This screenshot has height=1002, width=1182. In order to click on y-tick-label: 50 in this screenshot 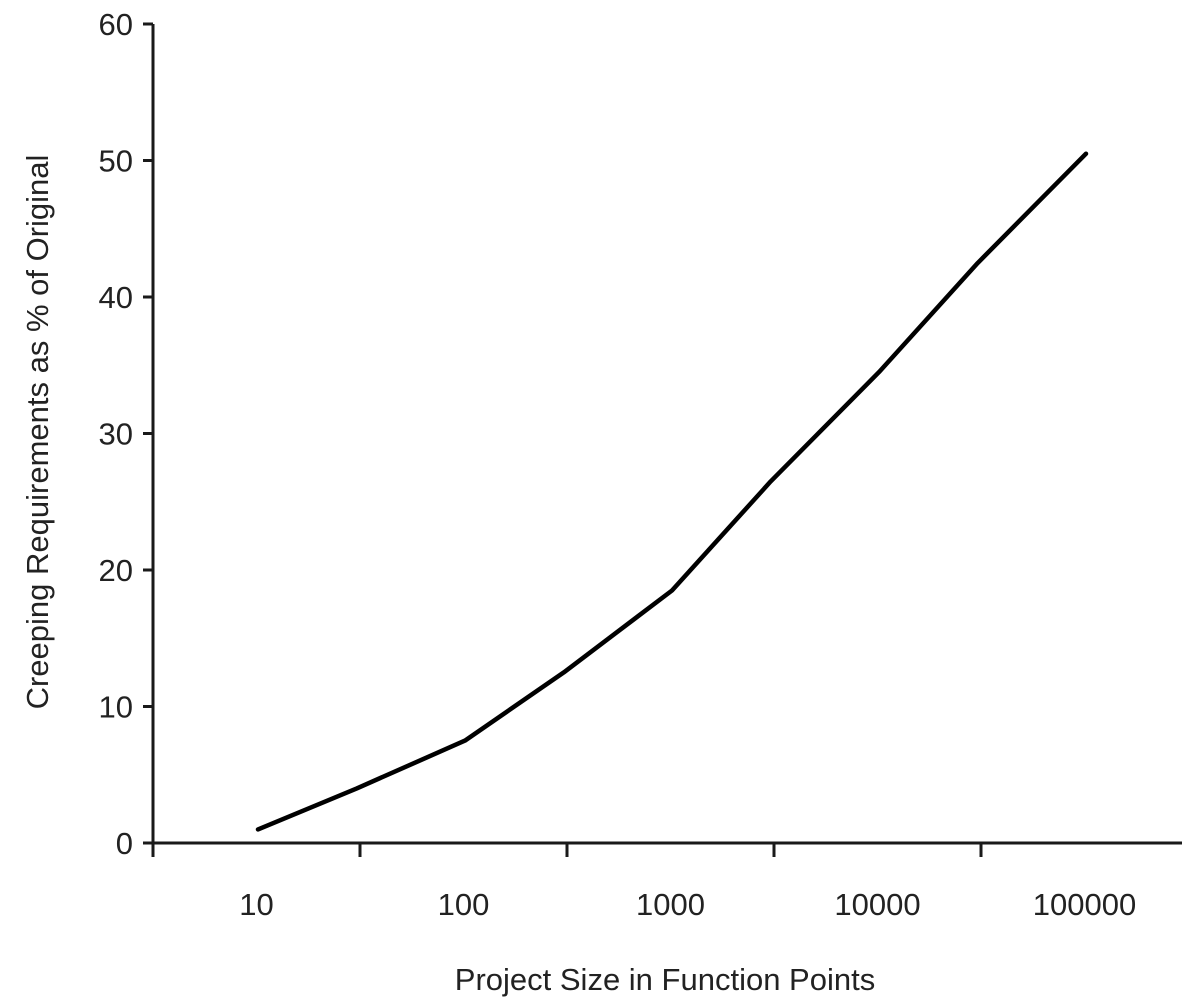, I will do `click(116, 161)`.